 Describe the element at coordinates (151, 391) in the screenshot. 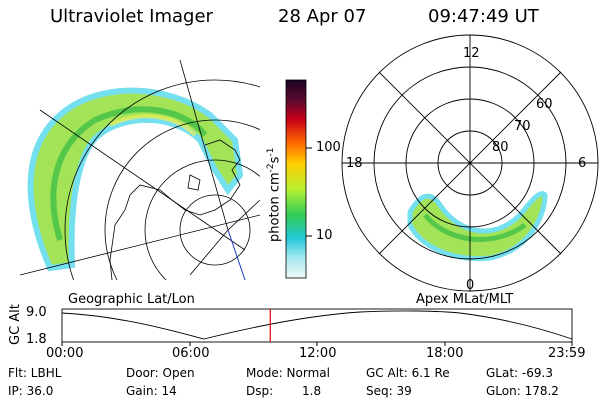

I see `info-gain: Gain: 14` at that location.